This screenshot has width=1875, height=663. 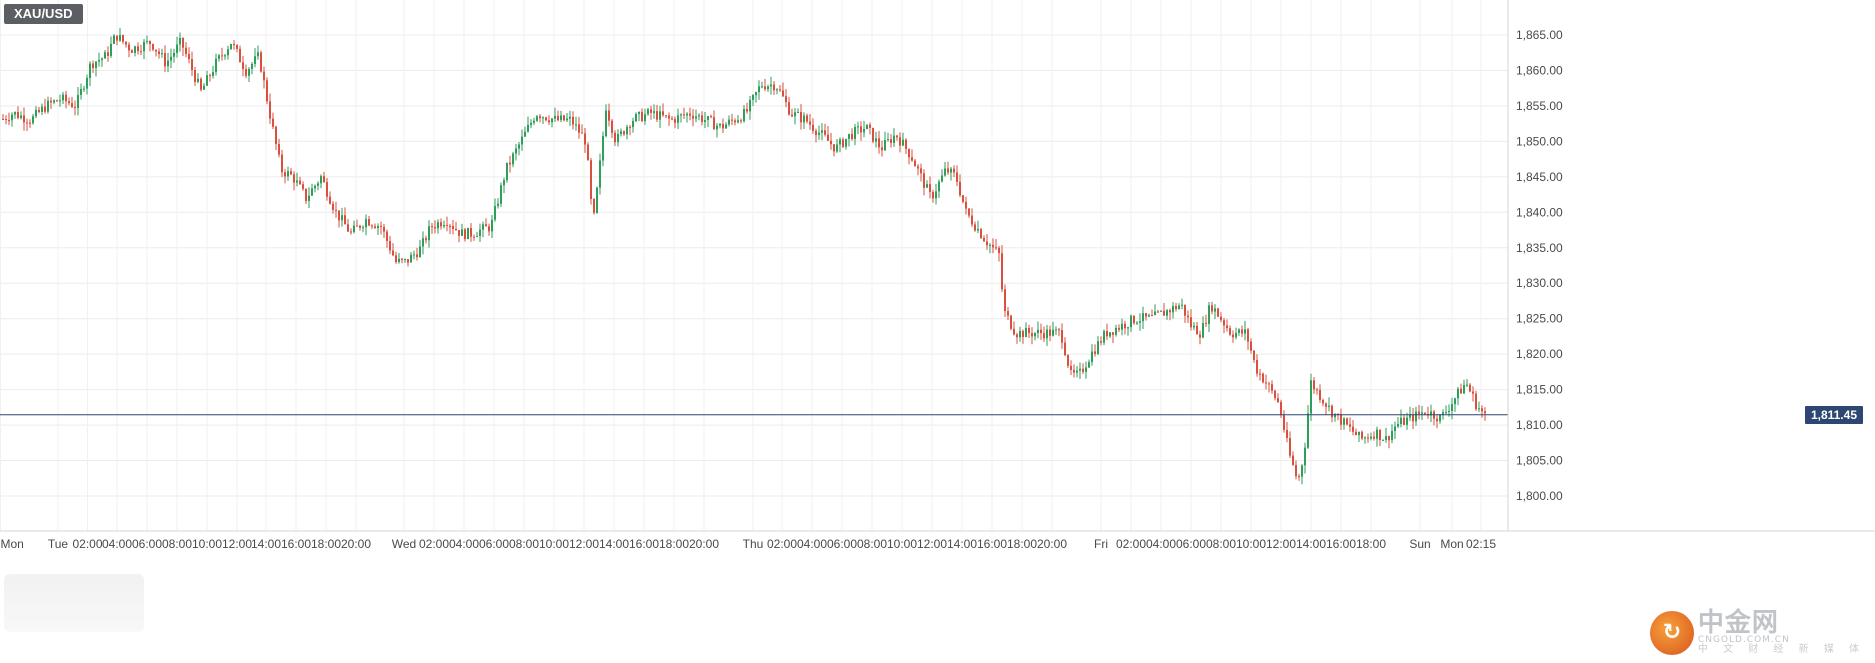 I want to click on x-tick-label: 16:00, so click(x=992, y=544).